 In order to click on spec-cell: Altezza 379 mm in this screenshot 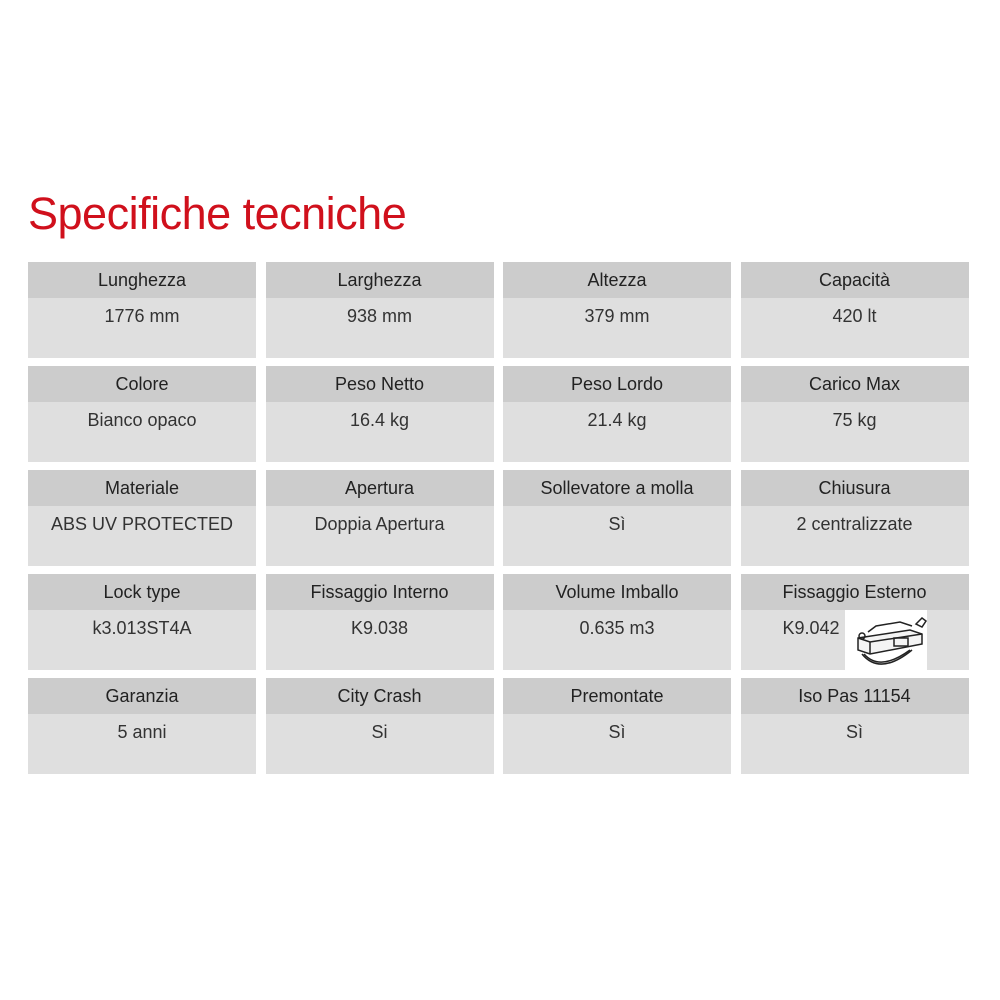, I will do `click(617, 310)`.